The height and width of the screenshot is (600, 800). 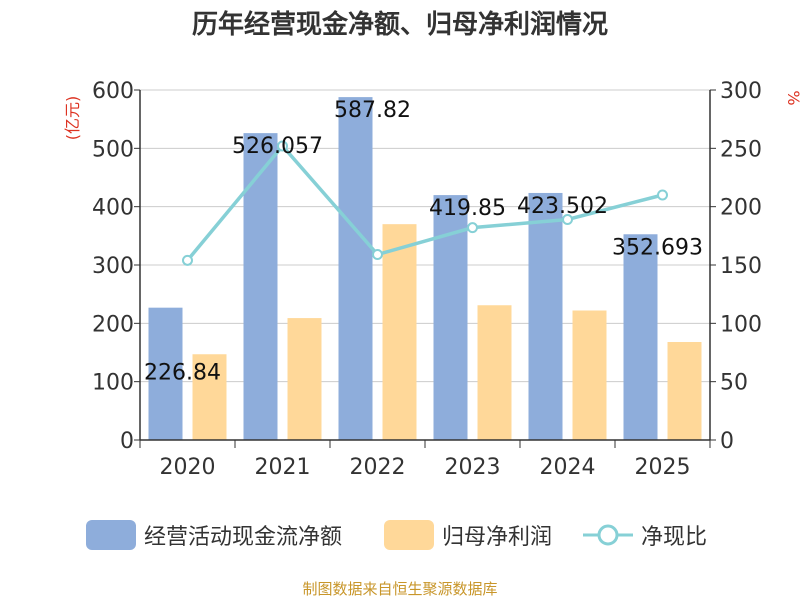 I want to click on y-right-tick-label: 200, so click(x=741, y=208).